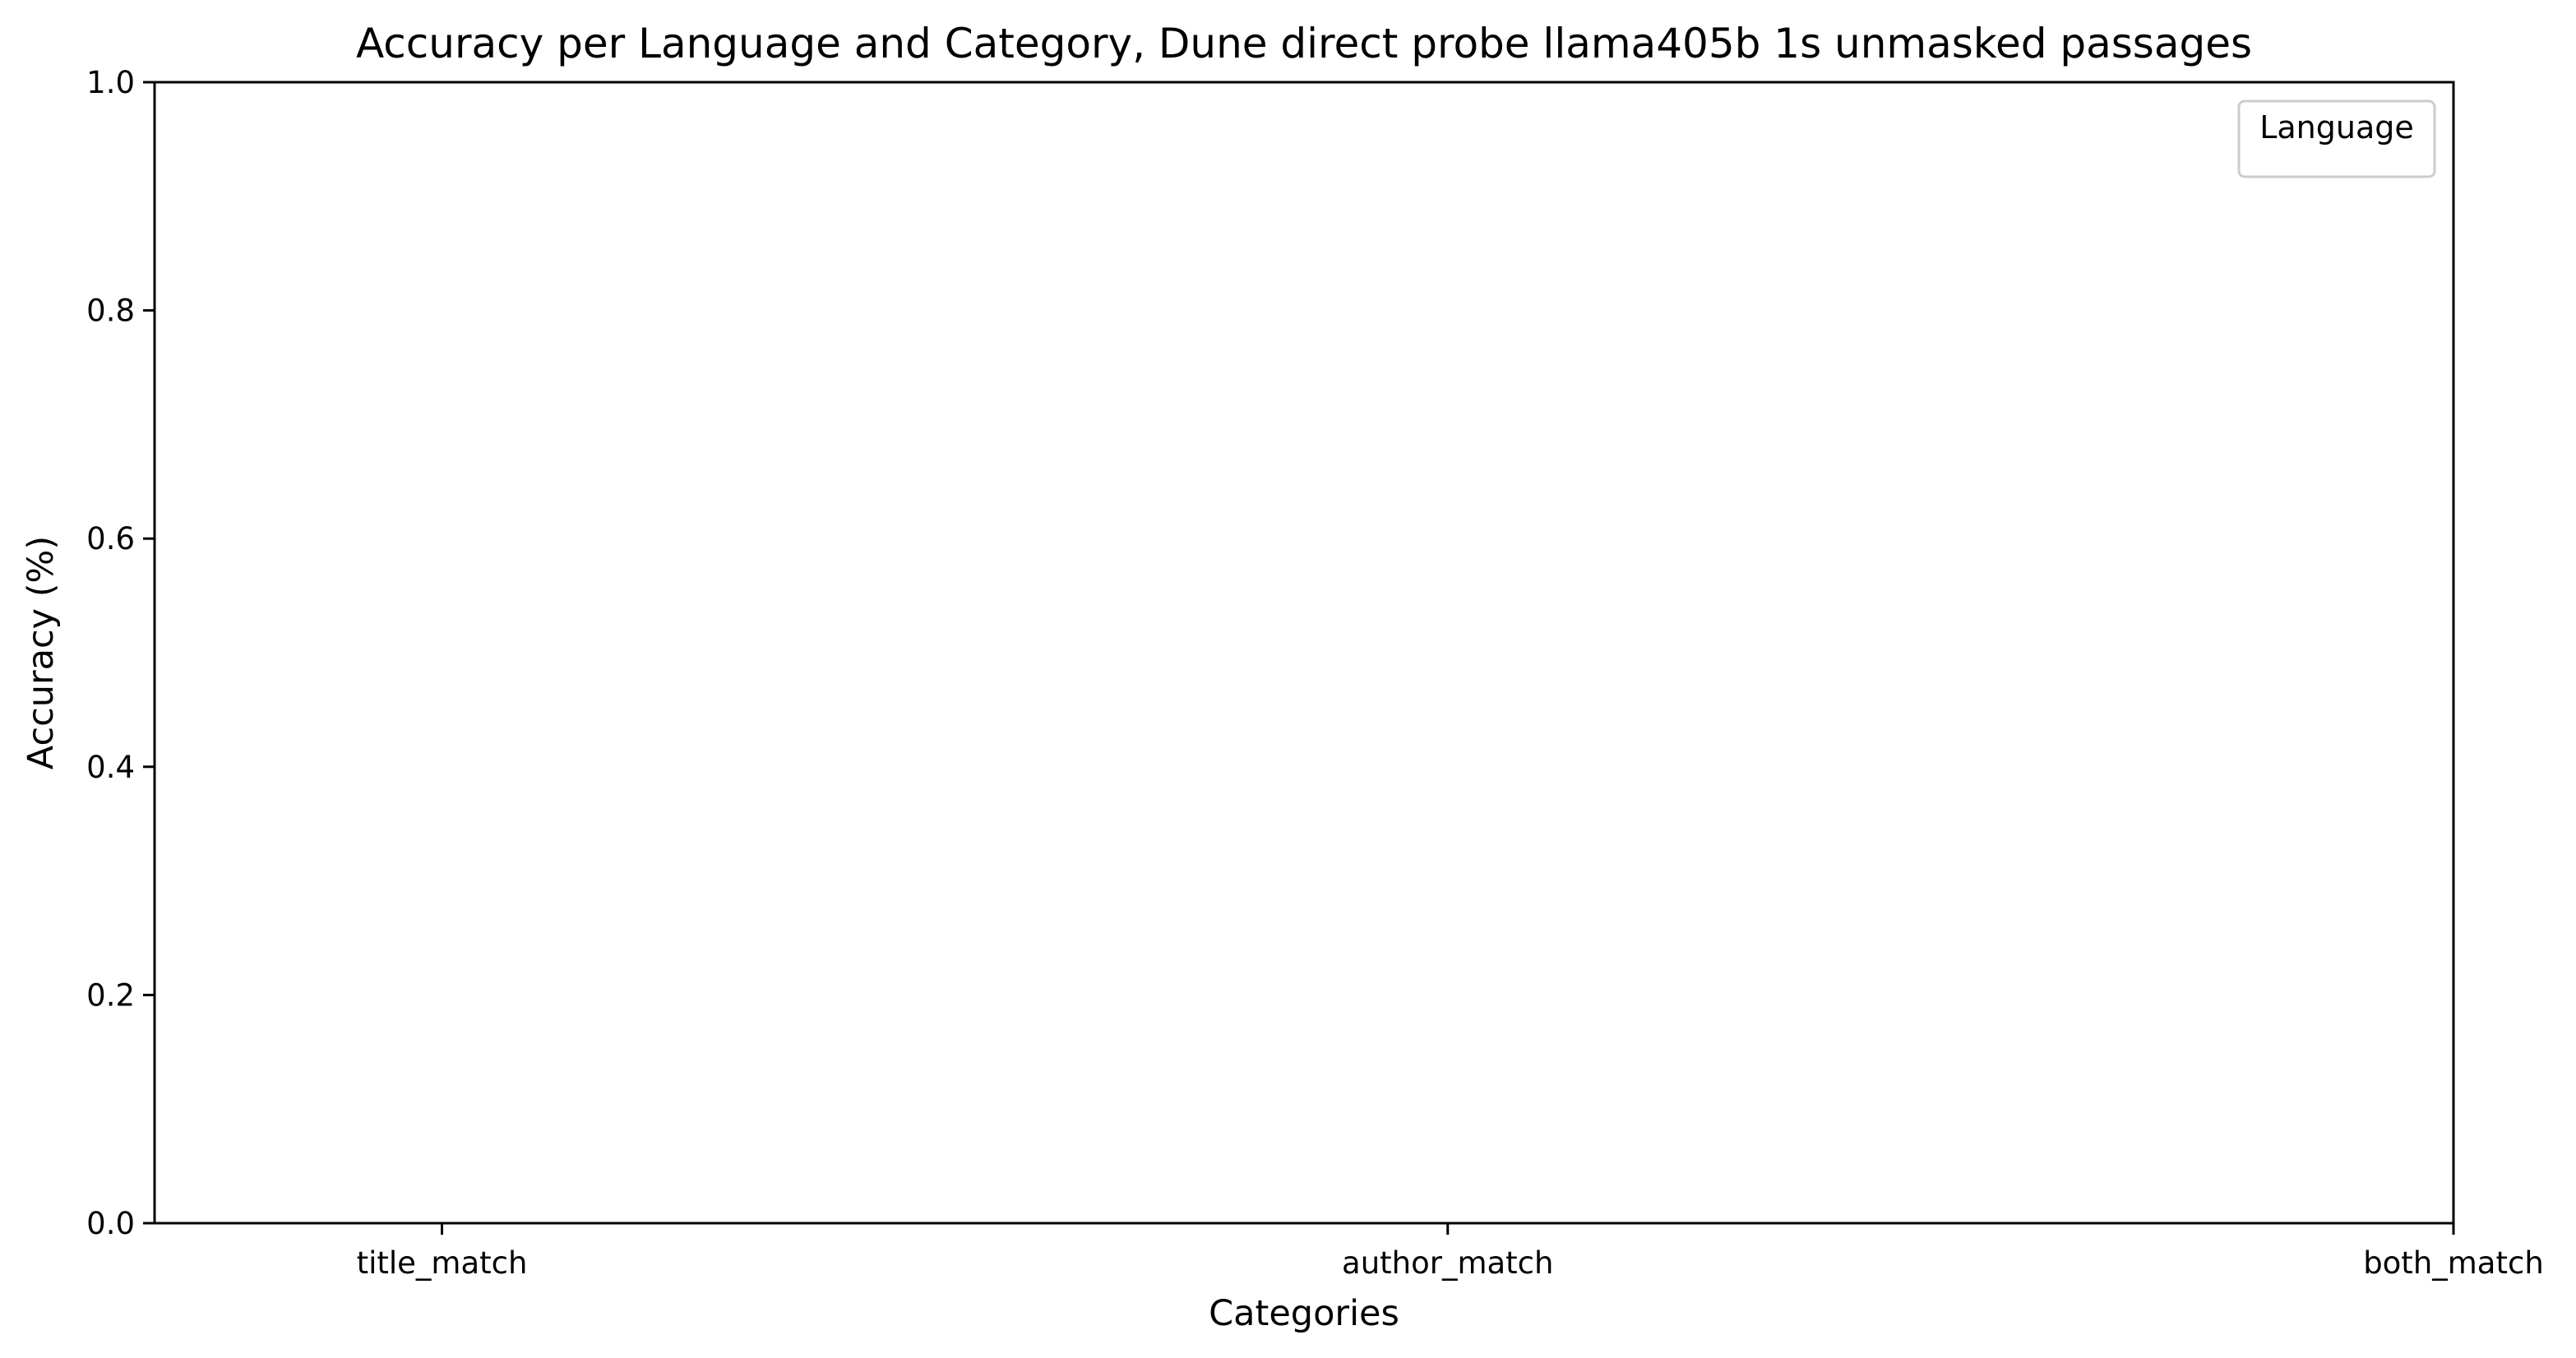 The image size is (2576, 1358). I want to click on legend-title: Language, so click(2336, 127).